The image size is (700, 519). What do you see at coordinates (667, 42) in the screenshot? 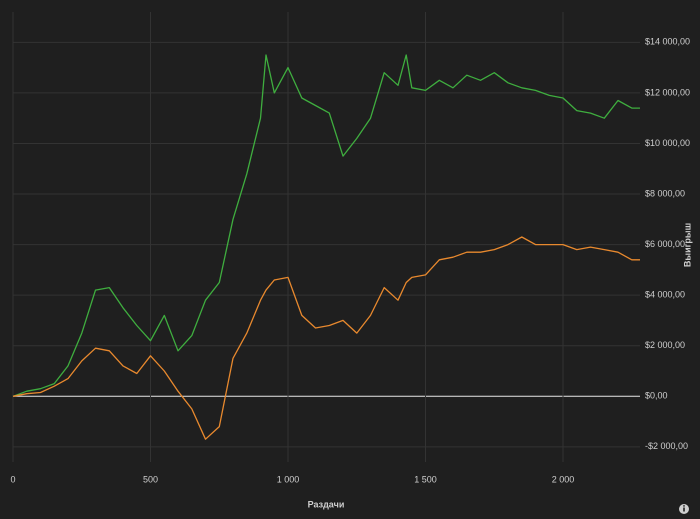
I see `y-tick-label: $14 000,00` at bounding box center [667, 42].